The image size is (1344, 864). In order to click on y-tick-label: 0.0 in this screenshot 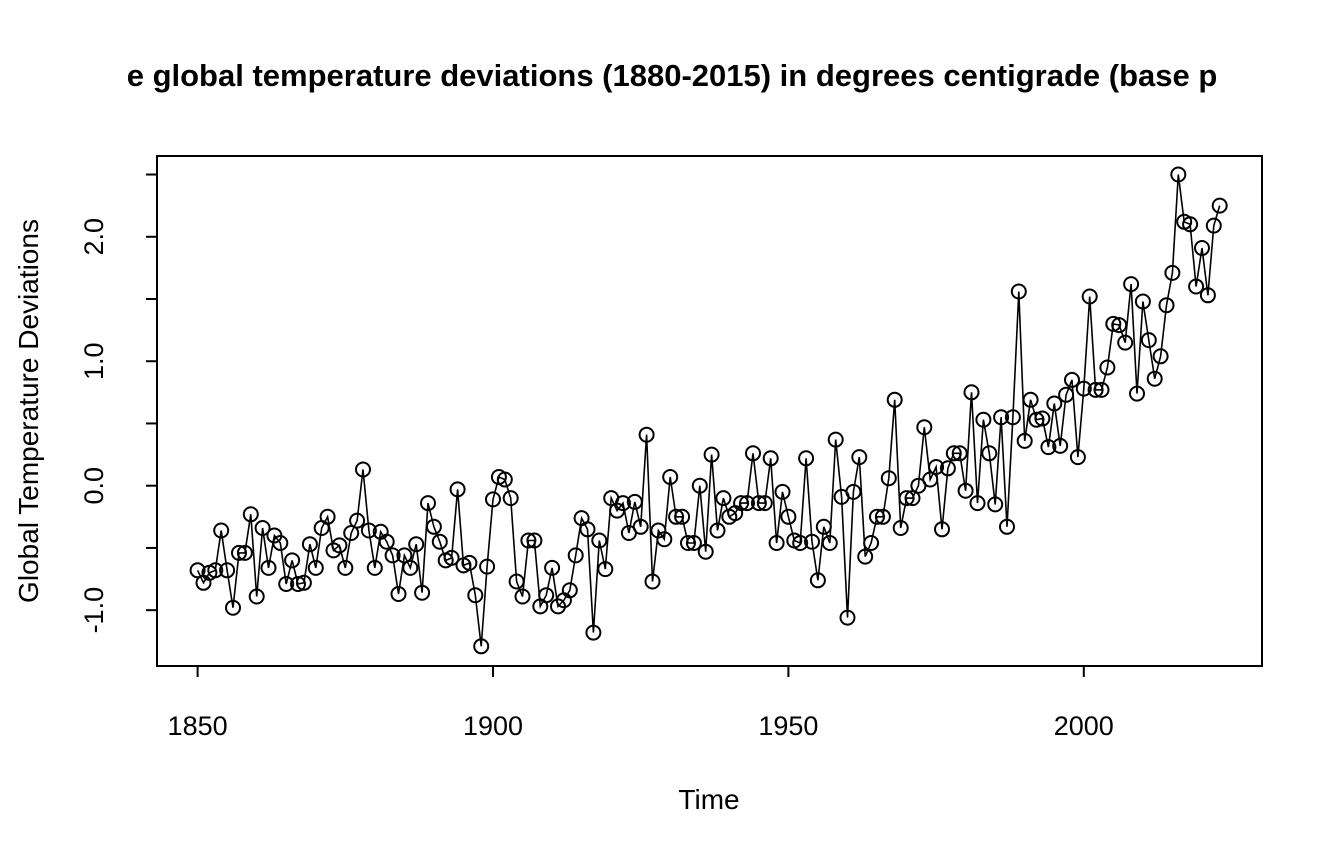, I will do `click(94, 486)`.